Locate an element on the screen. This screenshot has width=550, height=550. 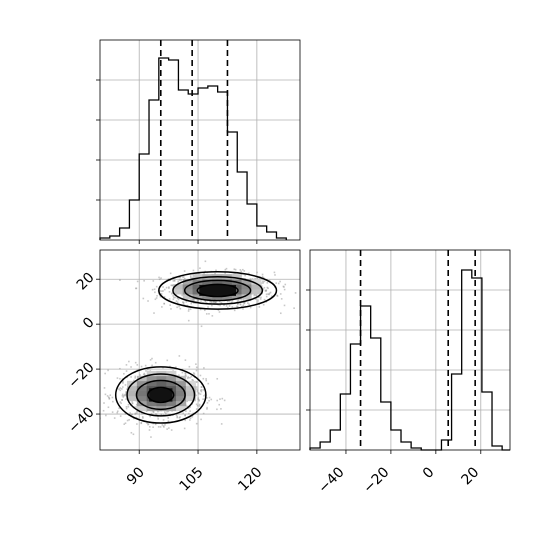
histogram-y-frame is located at coordinates (410, 350).